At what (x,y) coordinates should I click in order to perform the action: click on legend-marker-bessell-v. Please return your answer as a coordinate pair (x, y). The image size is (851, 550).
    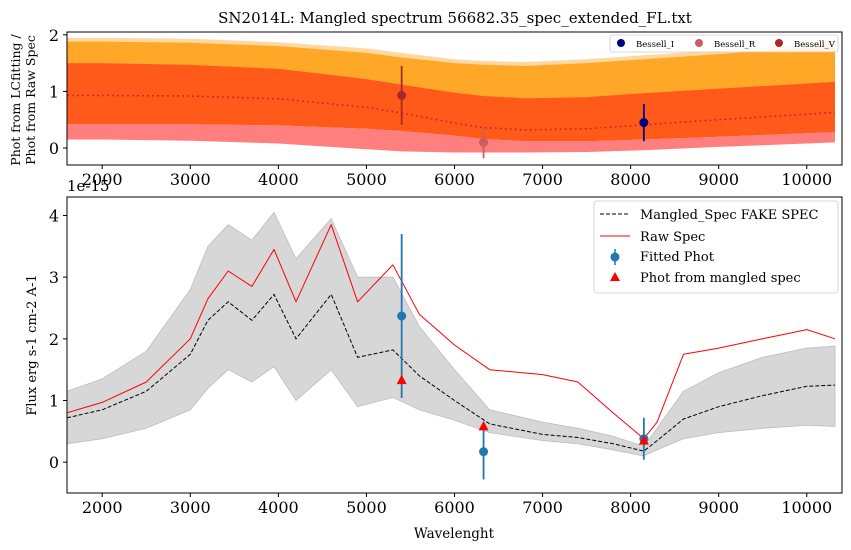
    Looking at the image, I should click on (779, 43).